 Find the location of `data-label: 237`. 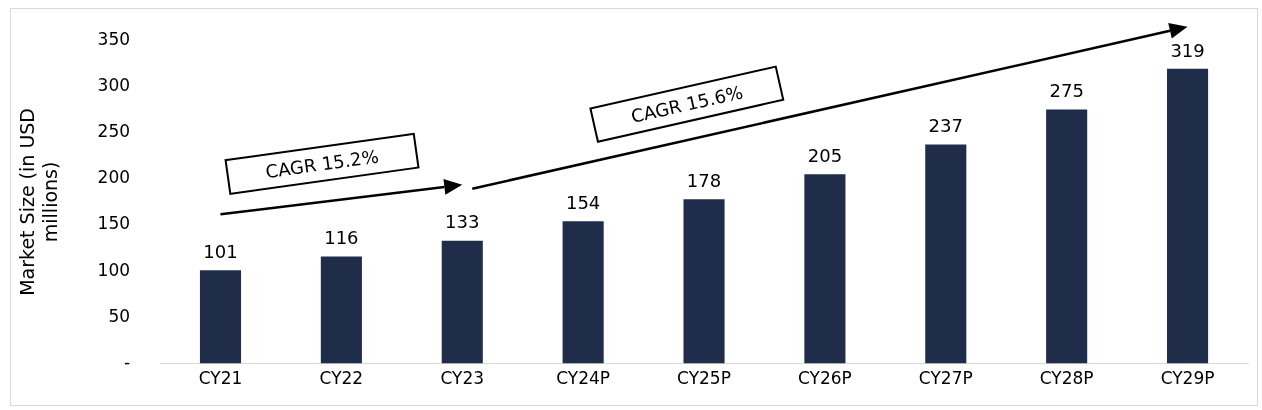

data-label: 237 is located at coordinates (945, 126).